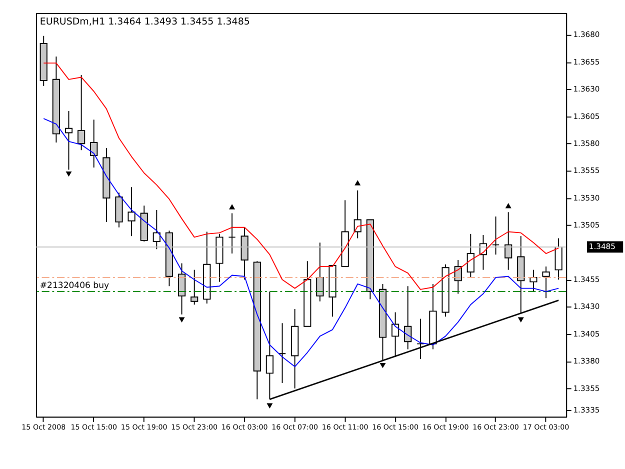 Image resolution: width=625 pixels, height=469 pixels. I want to click on y-tick-label: 1.3335, so click(586, 410).